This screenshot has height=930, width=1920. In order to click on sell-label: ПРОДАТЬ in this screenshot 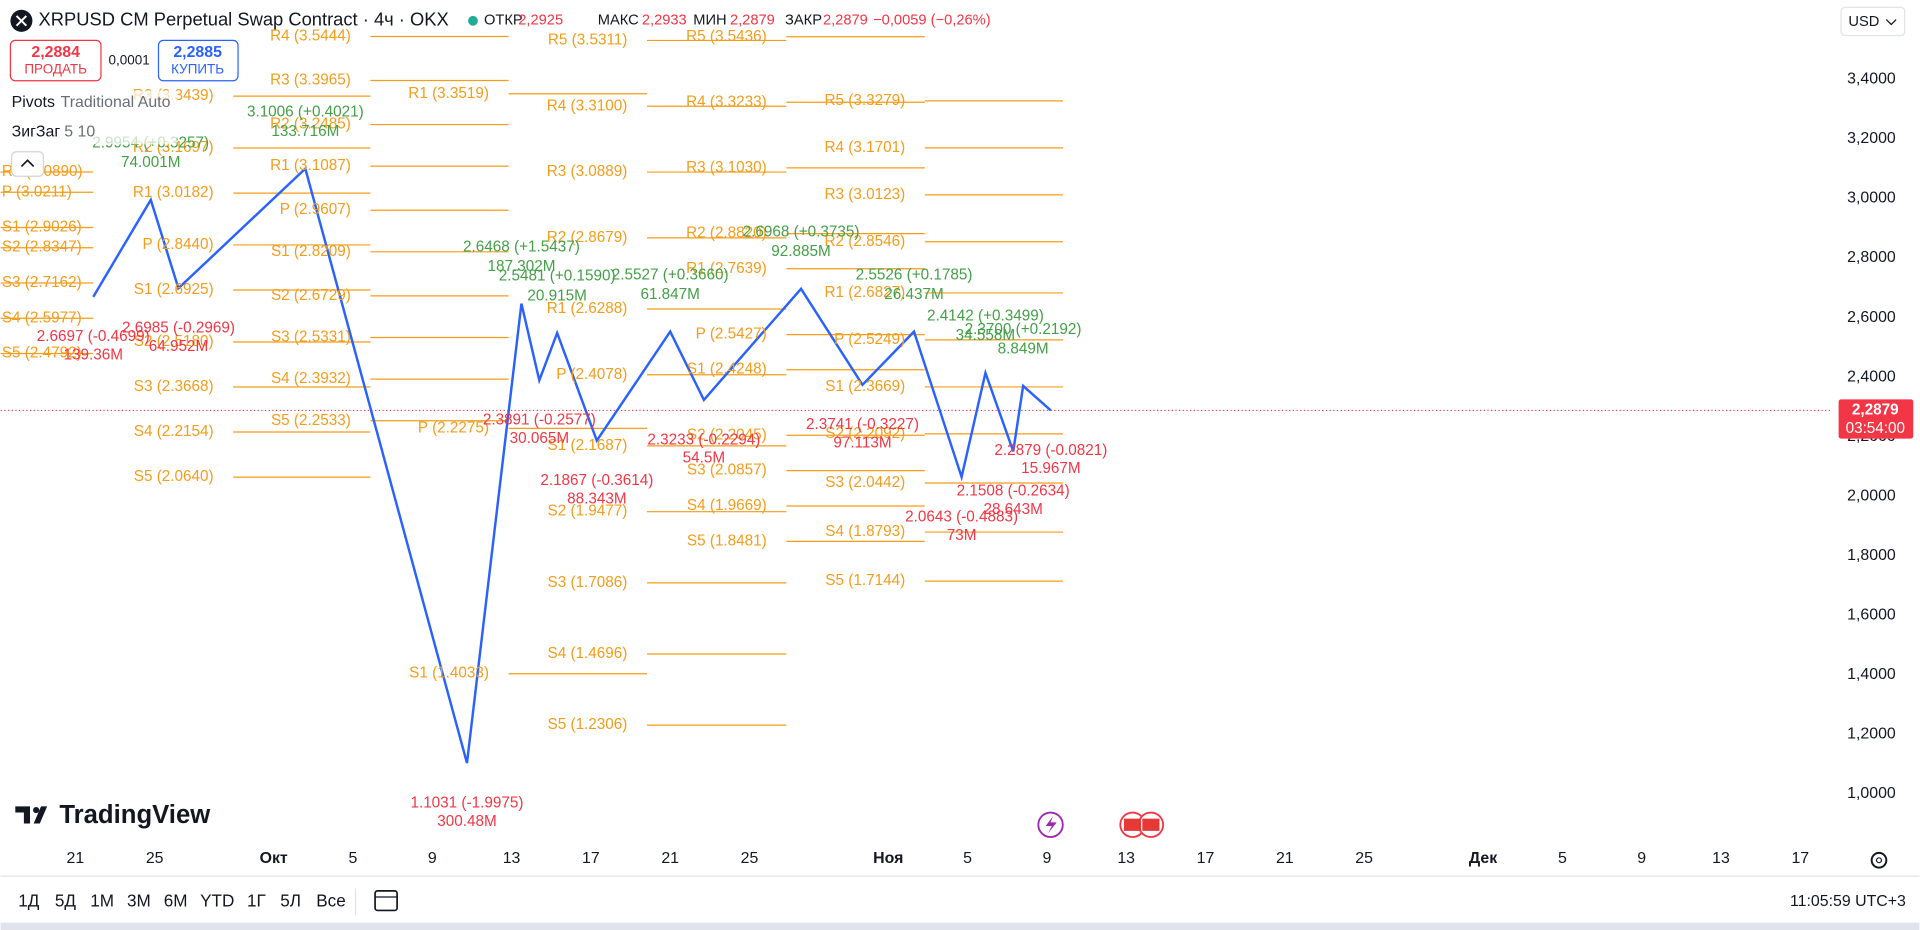, I will do `click(55, 68)`.